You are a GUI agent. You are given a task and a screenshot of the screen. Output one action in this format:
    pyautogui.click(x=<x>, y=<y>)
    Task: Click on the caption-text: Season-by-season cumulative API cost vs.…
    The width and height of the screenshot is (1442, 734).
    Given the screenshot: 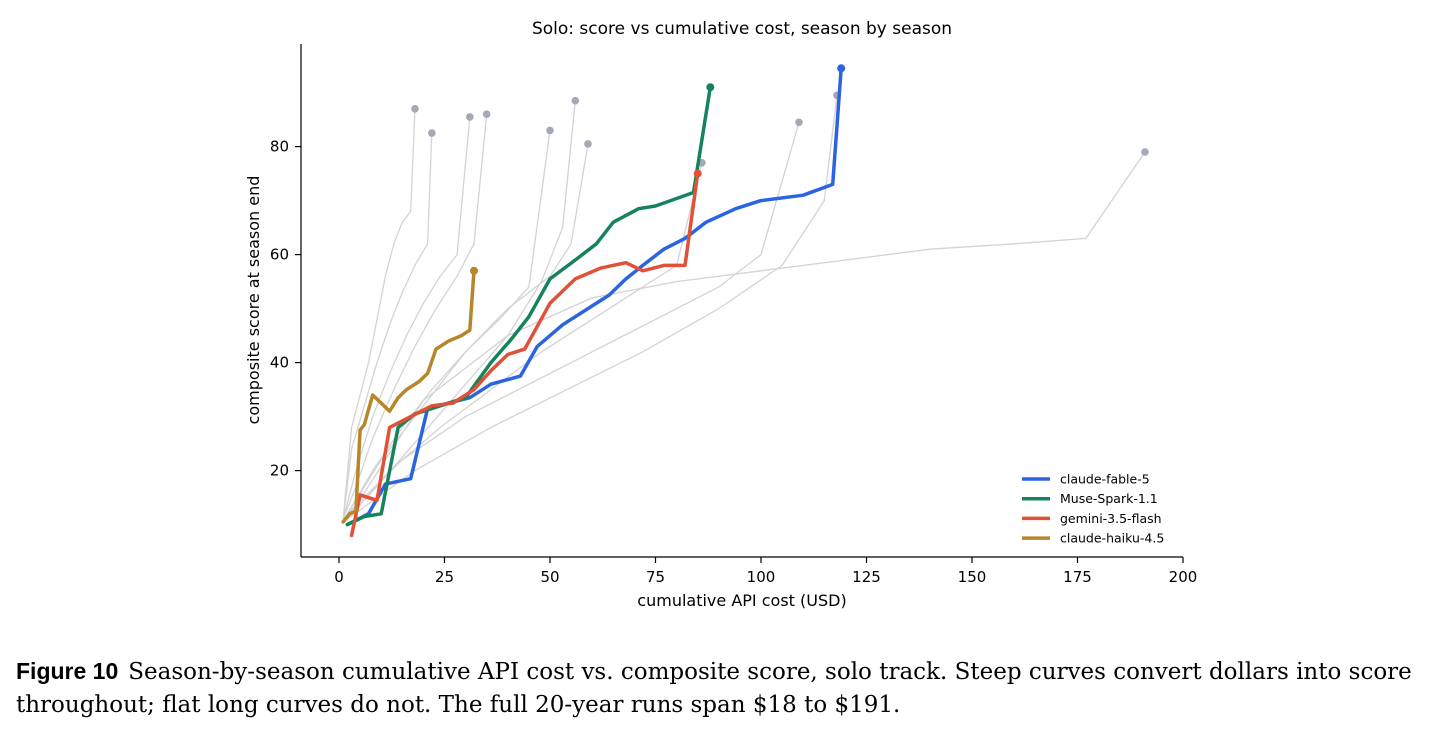 What is the action you would take?
    pyautogui.click(x=714, y=688)
    